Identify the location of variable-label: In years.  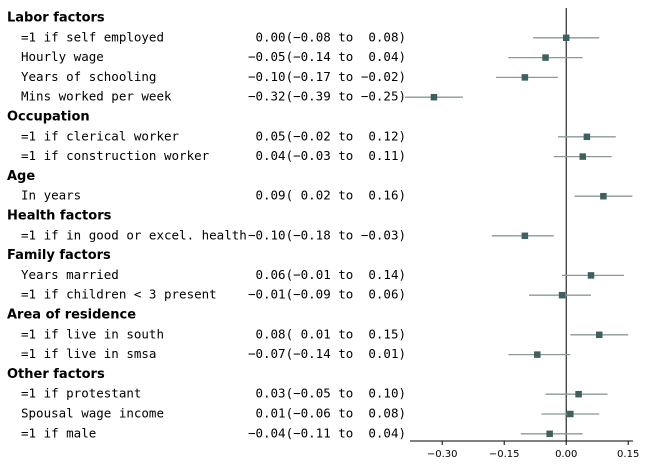
(51, 195).